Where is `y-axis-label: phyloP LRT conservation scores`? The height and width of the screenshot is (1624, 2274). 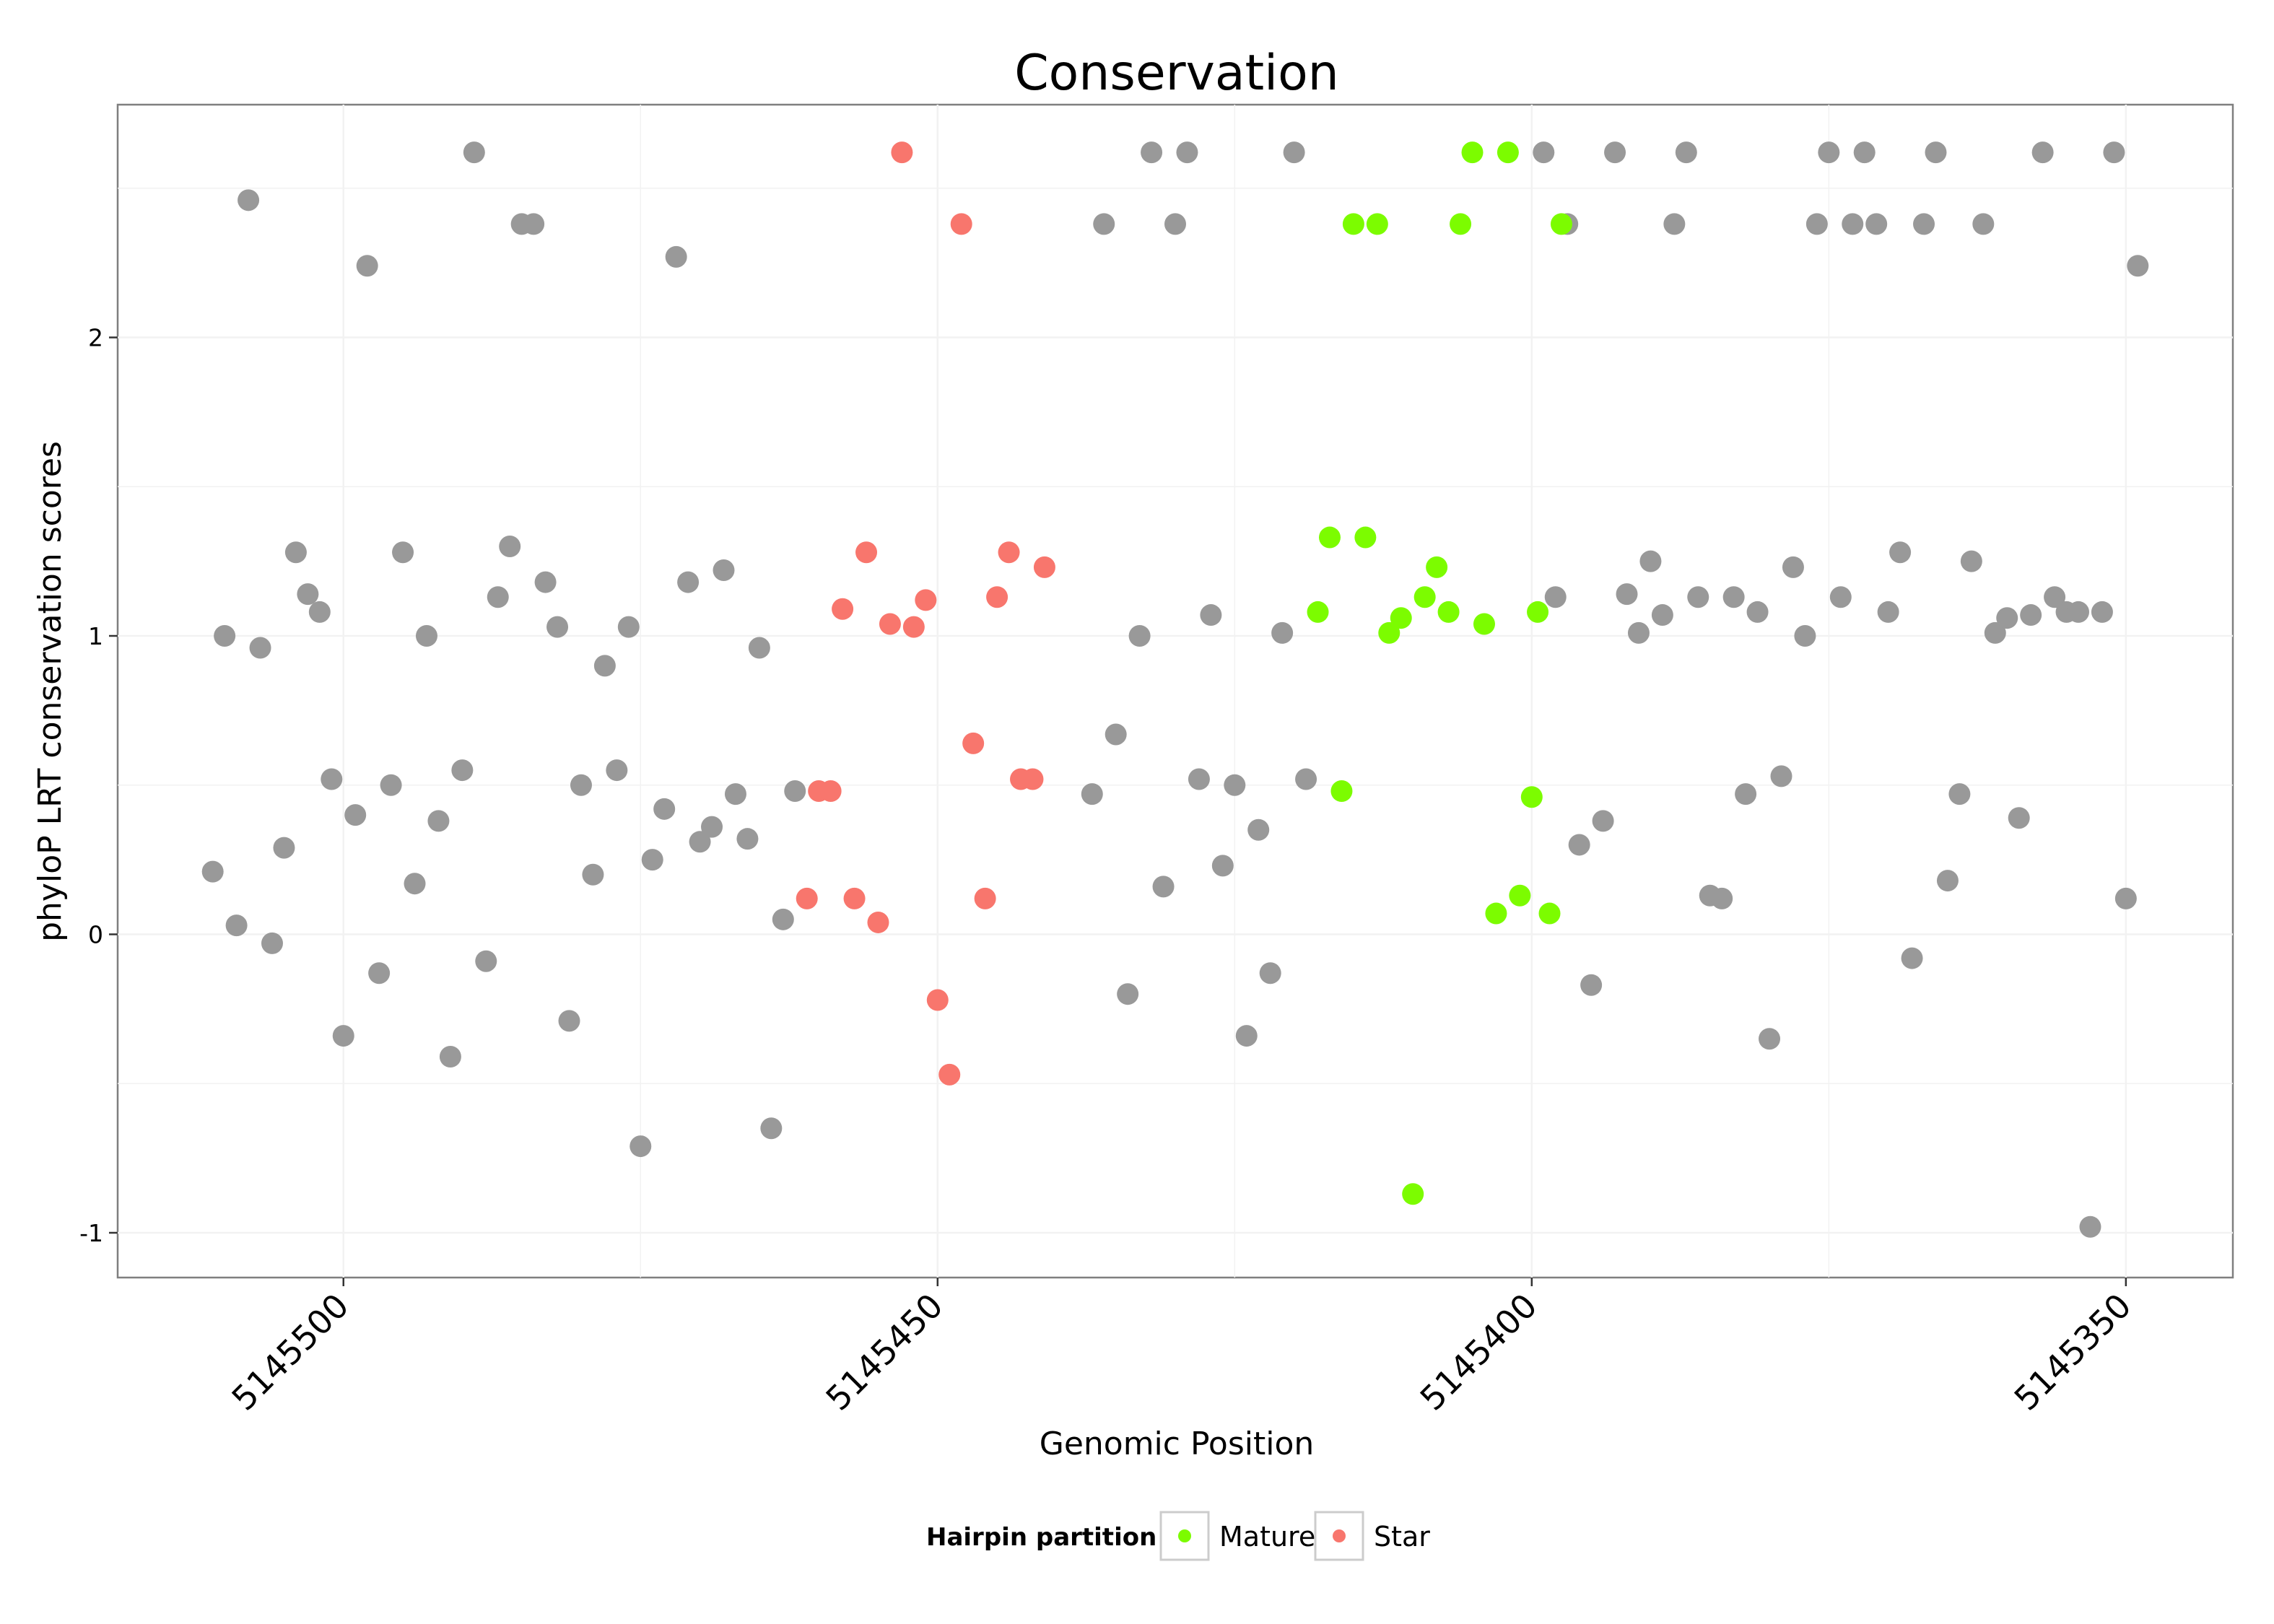 y-axis-label: phyloP LRT conservation scores is located at coordinates (50, 691).